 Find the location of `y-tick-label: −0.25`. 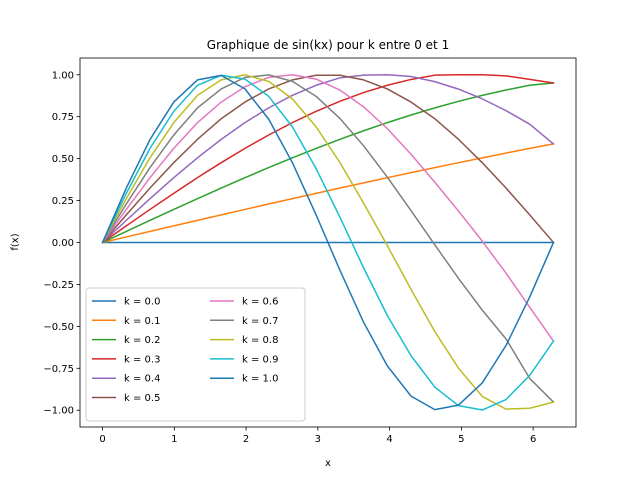

y-tick-label: −0.25 is located at coordinates (58, 285).